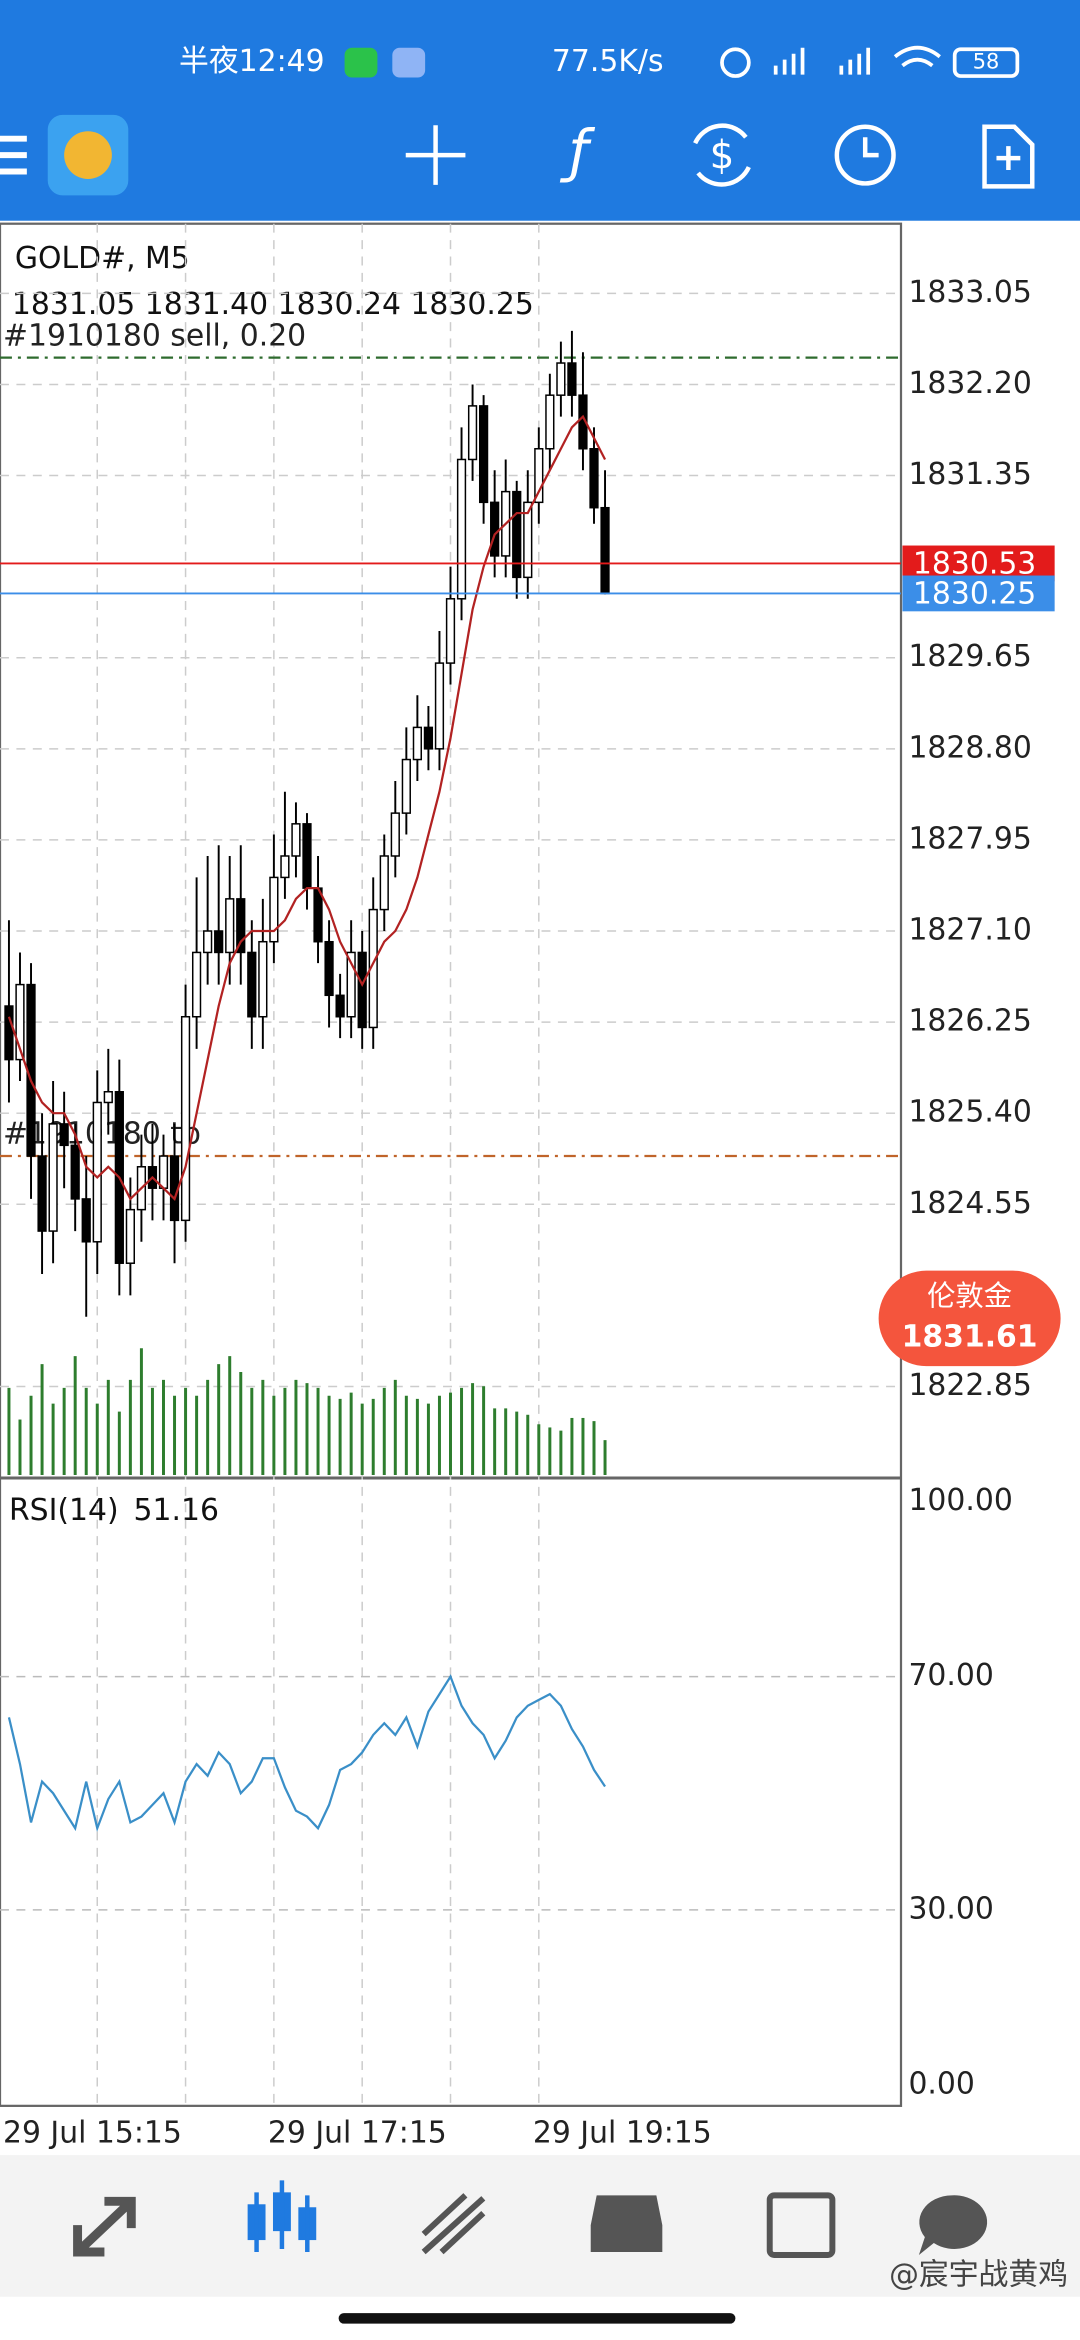  What do you see at coordinates (941, 2083) in the screenshot?
I see `y-tick-label: 0.00` at bounding box center [941, 2083].